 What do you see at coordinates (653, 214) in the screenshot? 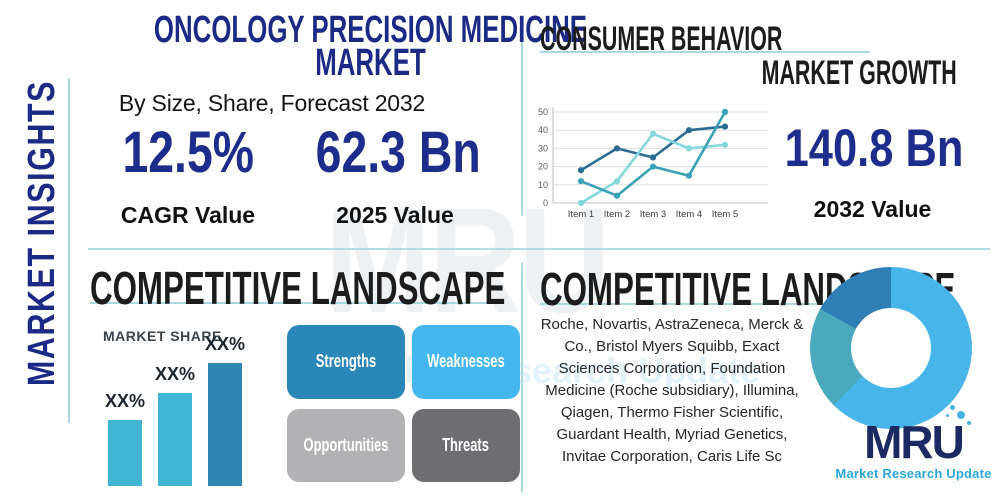
I see `x-tick-label: Item 3` at bounding box center [653, 214].